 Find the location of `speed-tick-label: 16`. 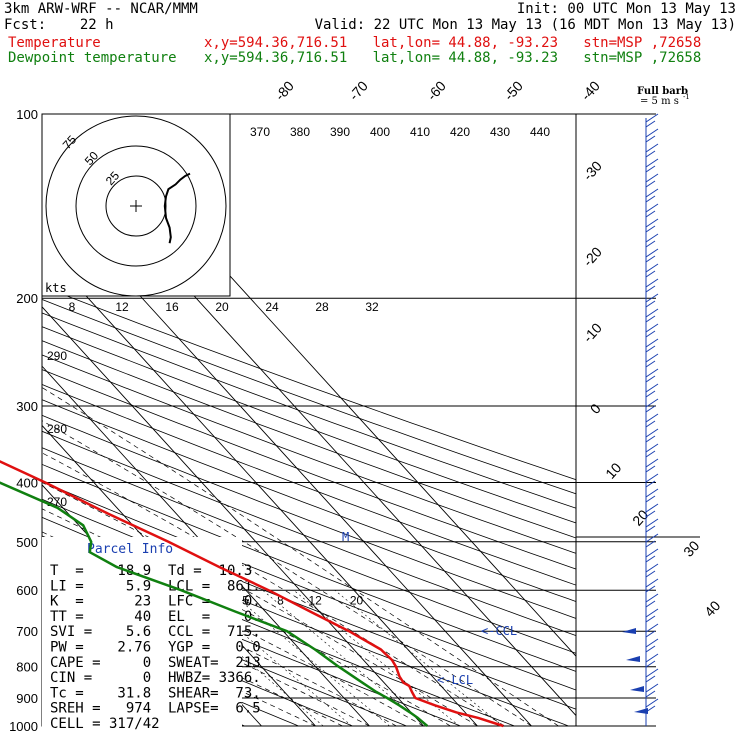

speed-tick-label: 16 is located at coordinates (172, 307).